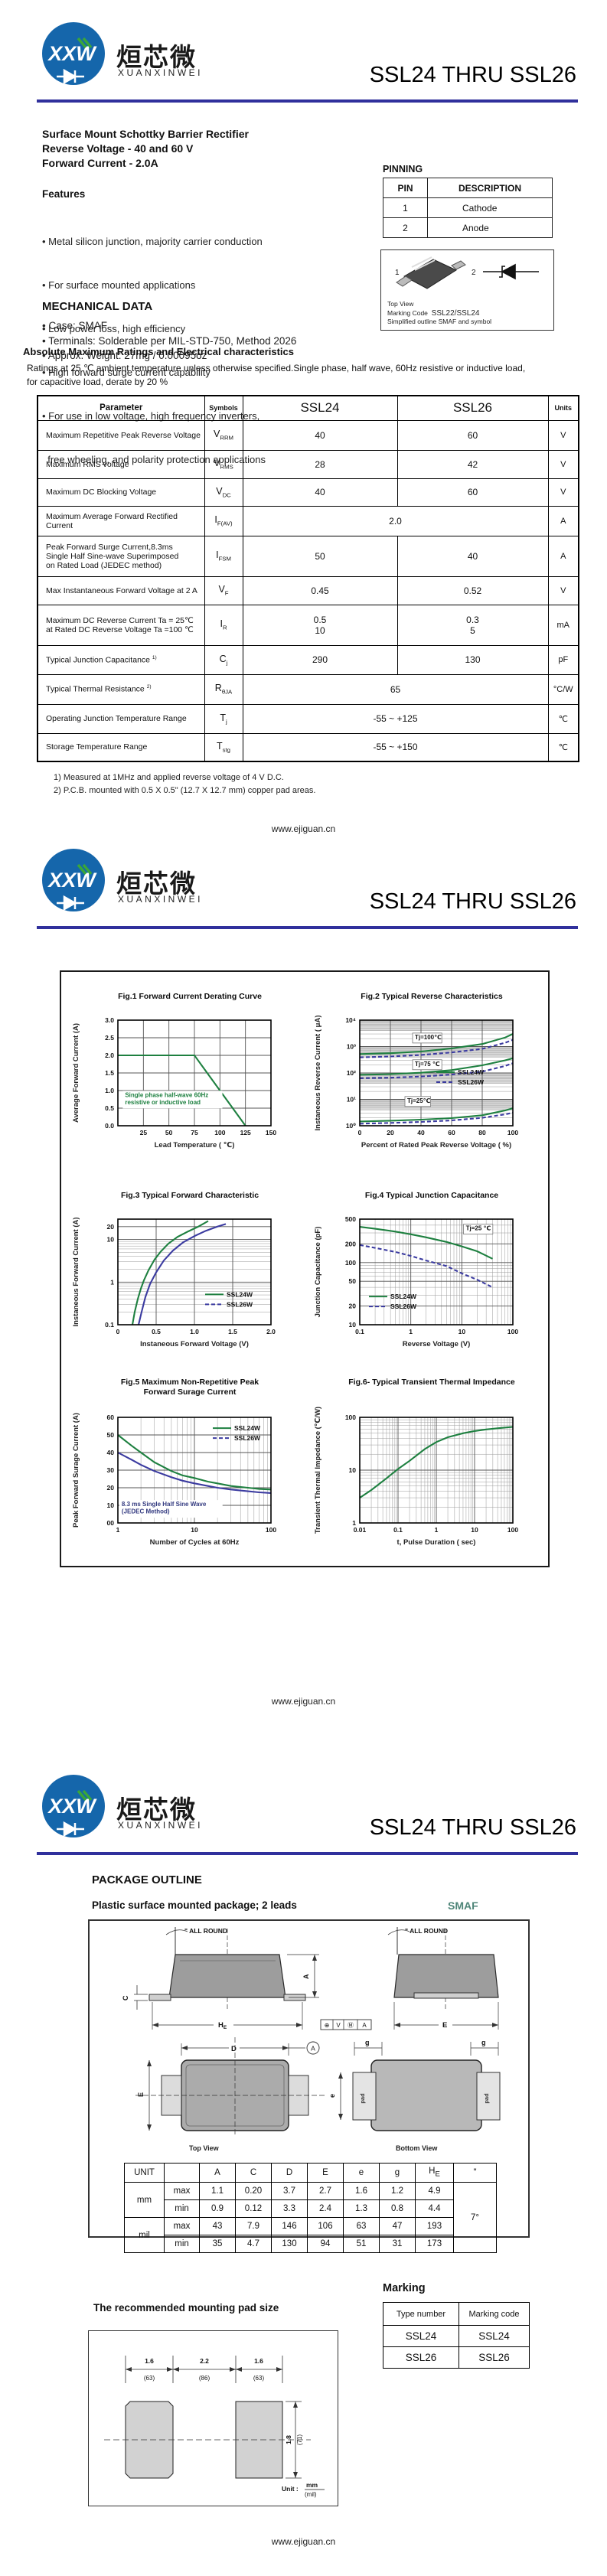 This screenshot has width=607, height=2576. What do you see at coordinates (110, 1090) in the screenshot?
I see `svg-text: 1.0` at bounding box center [110, 1090].